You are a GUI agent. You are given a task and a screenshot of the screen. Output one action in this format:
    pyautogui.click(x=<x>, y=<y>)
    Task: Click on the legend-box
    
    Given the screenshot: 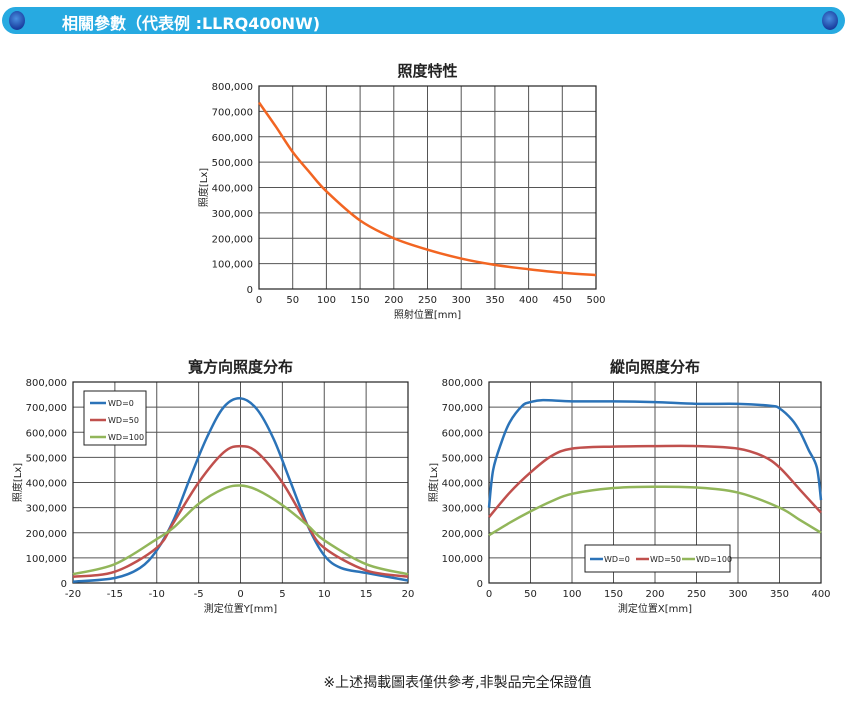 What is the action you would take?
    pyautogui.click(x=657, y=558)
    